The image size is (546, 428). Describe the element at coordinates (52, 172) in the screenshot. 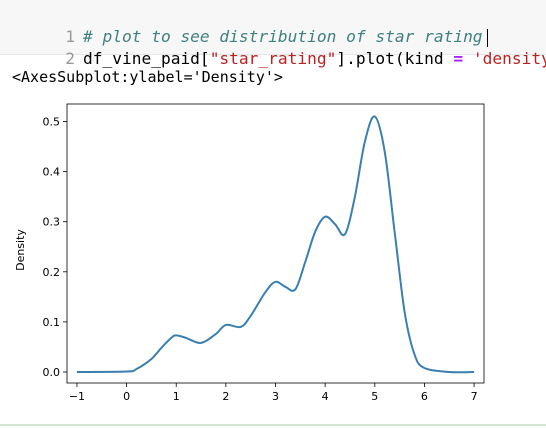

I see `y-tick-label: 0.4` at that location.